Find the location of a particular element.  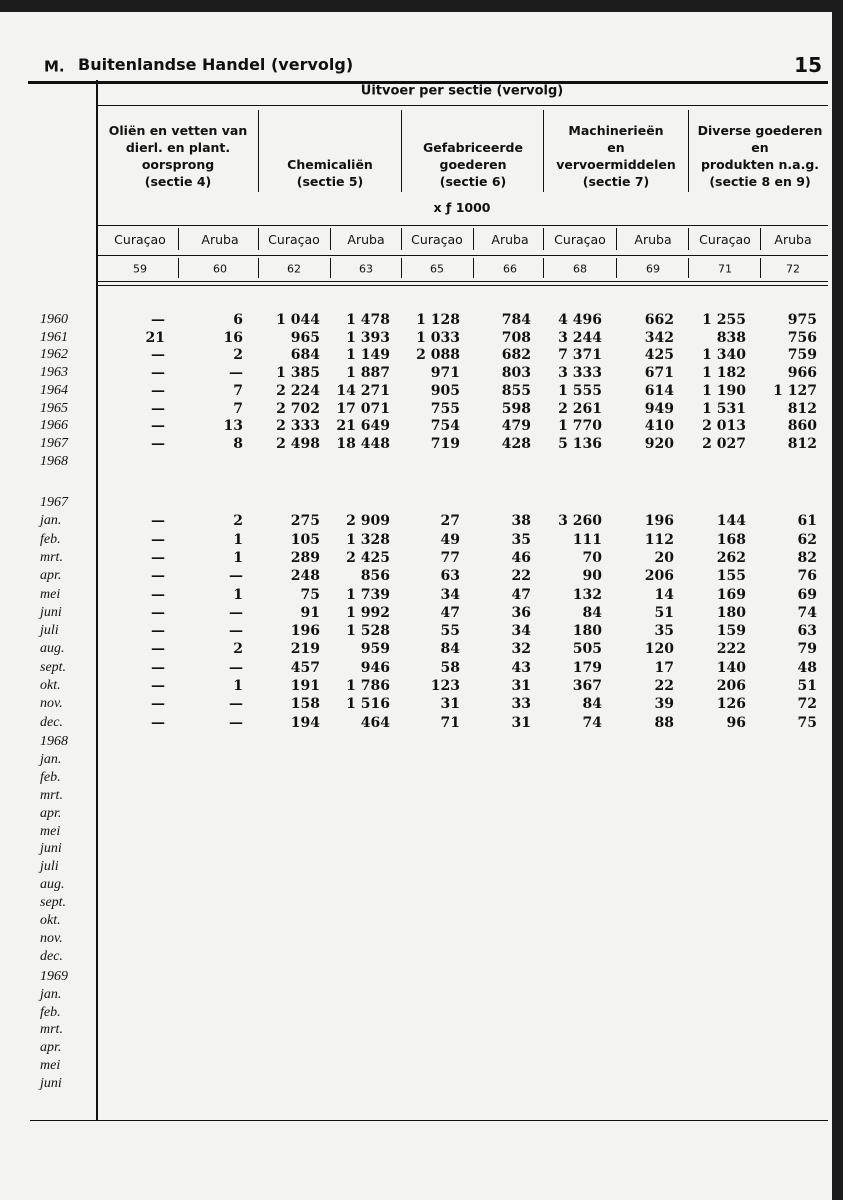

cell: 126 is located at coordinates (731, 704).